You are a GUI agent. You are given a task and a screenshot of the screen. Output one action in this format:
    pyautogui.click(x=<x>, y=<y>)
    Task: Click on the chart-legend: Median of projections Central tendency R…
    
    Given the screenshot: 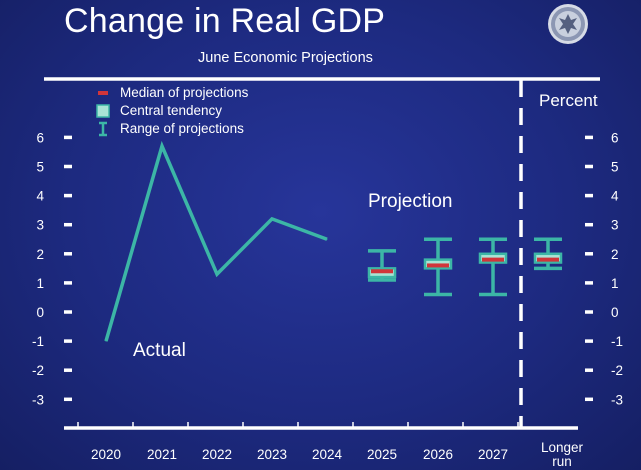 What is the action you would take?
    pyautogui.click(x=172, y=111)
    